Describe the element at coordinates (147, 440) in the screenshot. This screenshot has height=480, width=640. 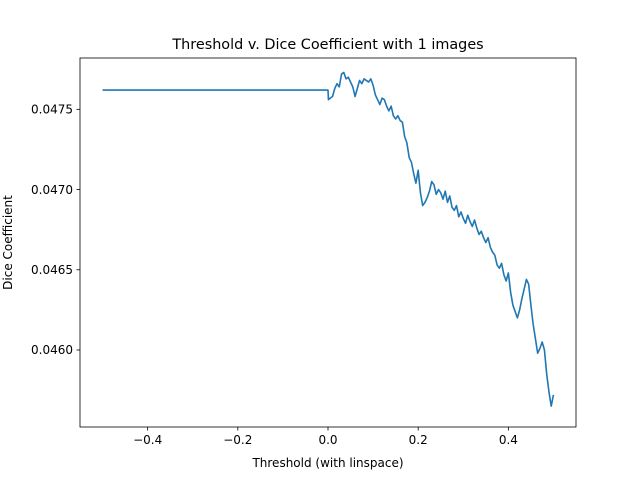
I see `x-tick-label: −0.4` at that location.